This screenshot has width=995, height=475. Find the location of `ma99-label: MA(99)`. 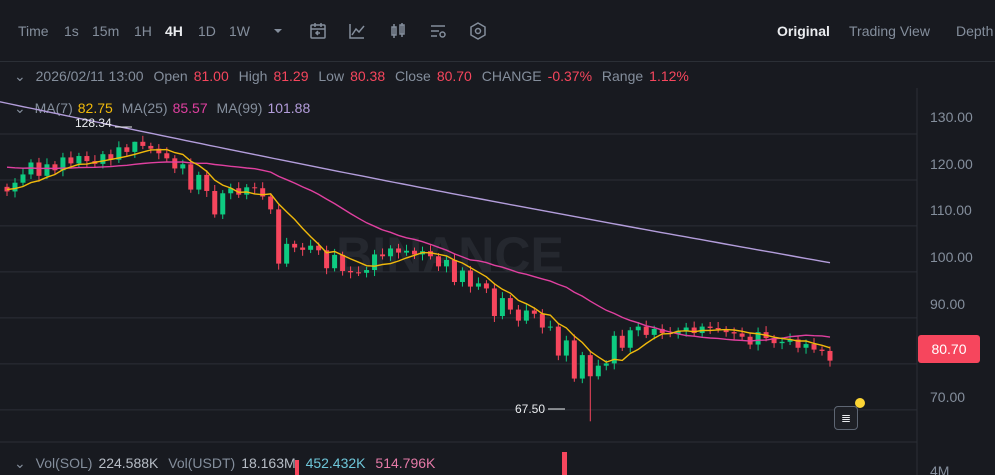

ma99-label: MA(99) is located at coordinates (239, 108).